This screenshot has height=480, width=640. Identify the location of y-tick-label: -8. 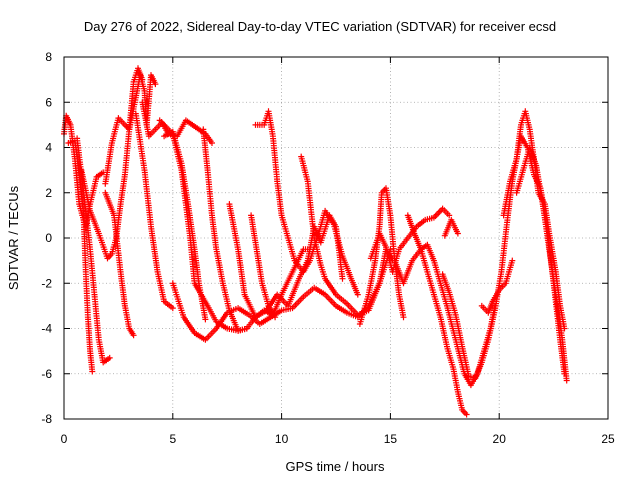
(46, 419).